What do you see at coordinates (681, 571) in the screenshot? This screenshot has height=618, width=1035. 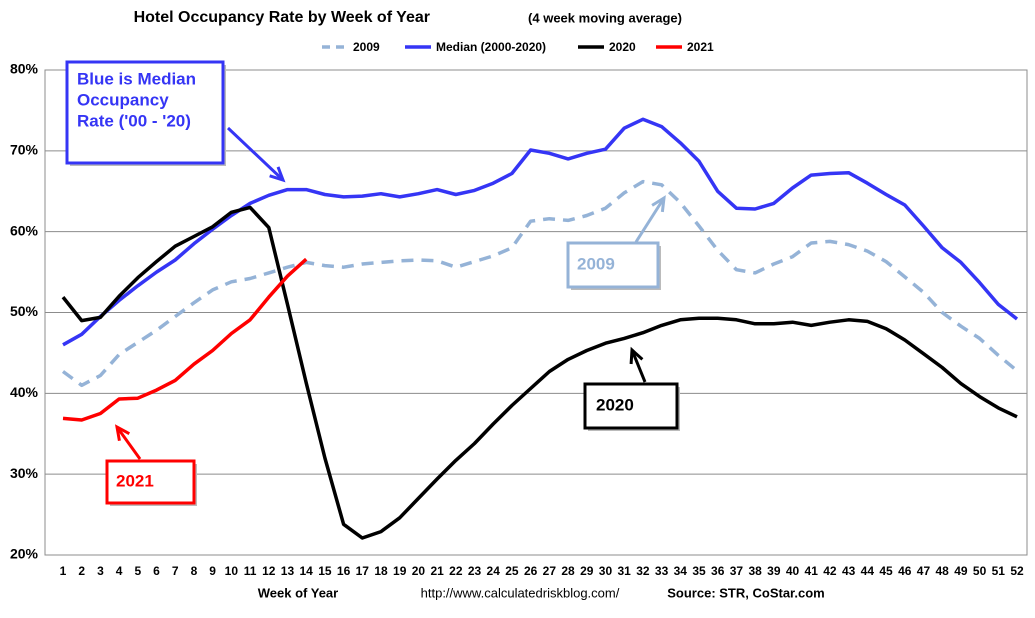 I see `x-tick-label: 34` at bounding box center [681, 571].